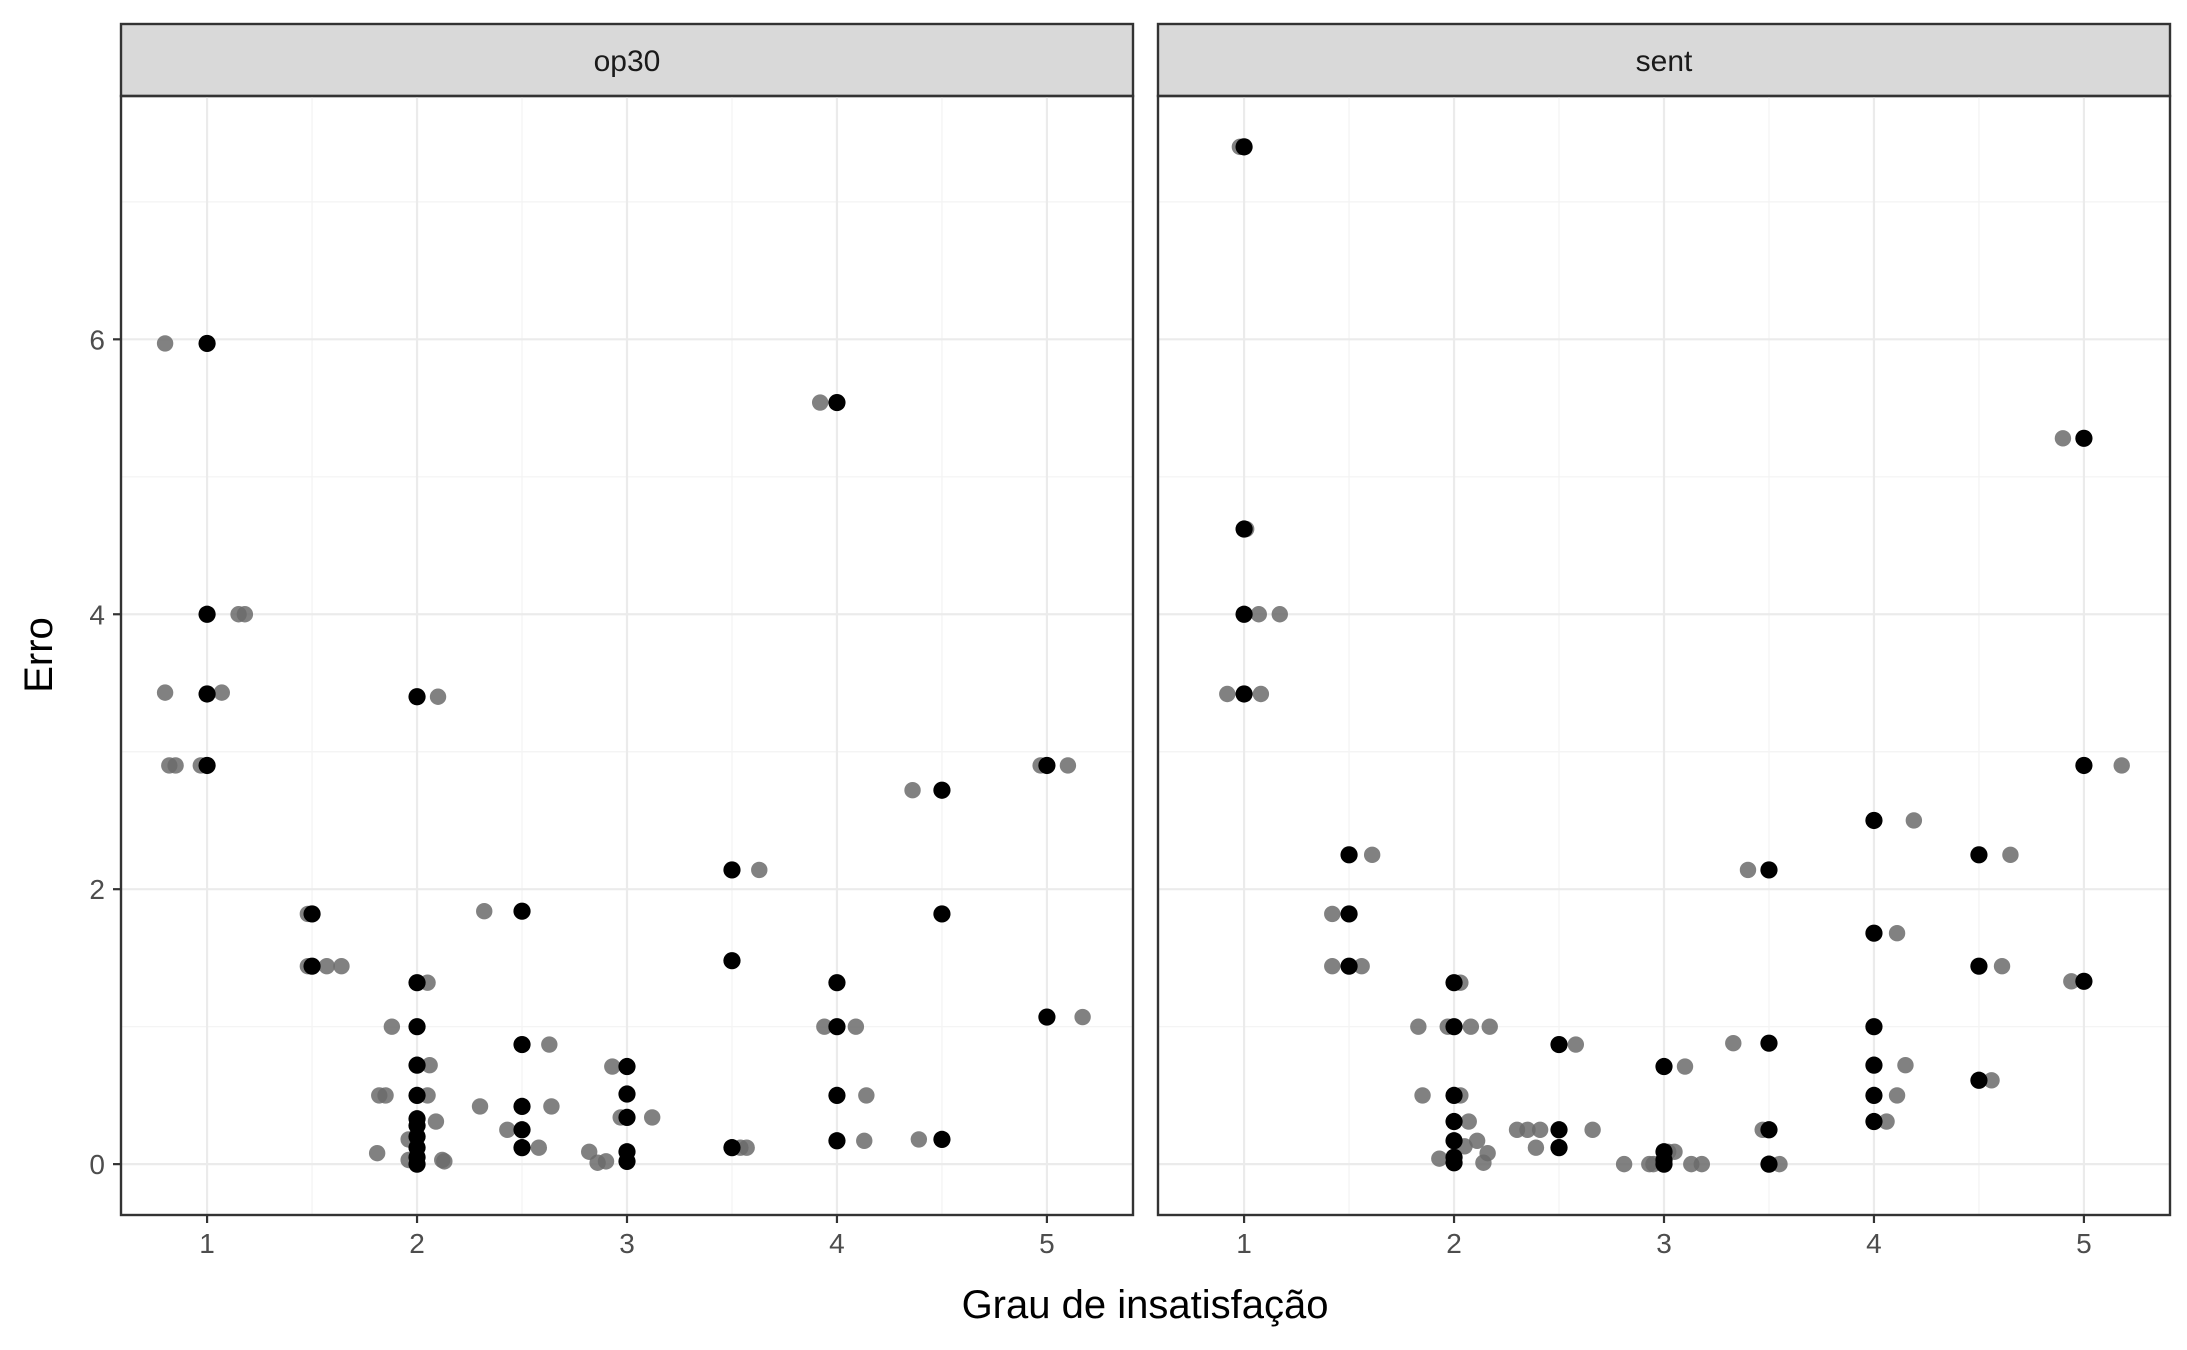 This screenshot has width=2187, height=1350. What do you see at coordinates (97, 339) in the screenshot?
I see `y-tick-label: 6` at bounding box center [97, 339].